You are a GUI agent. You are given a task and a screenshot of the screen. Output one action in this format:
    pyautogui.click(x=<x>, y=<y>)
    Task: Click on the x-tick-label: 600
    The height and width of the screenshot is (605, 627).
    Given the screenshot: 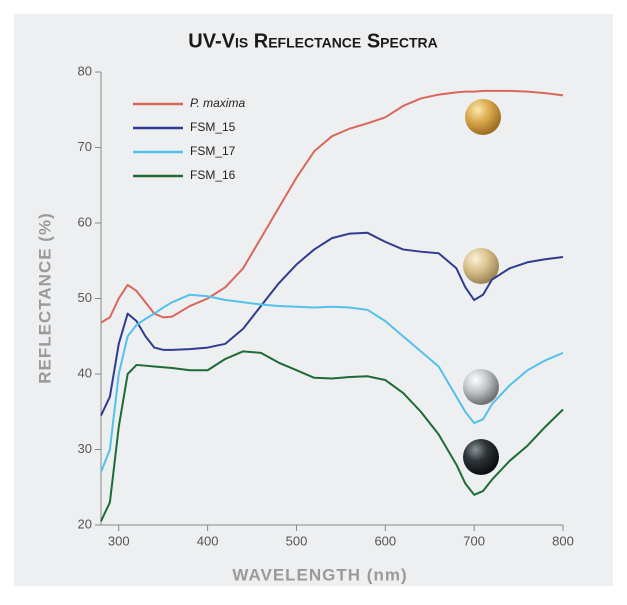 What is the action you would take?
    pyautogui.click(x=385, y=540)
    